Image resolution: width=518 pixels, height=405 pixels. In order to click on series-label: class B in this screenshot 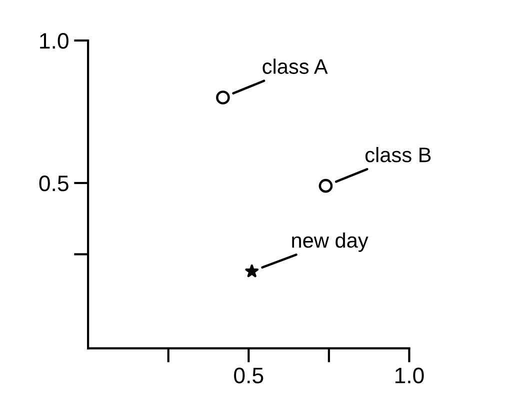, I will do `click(398, 154)`.